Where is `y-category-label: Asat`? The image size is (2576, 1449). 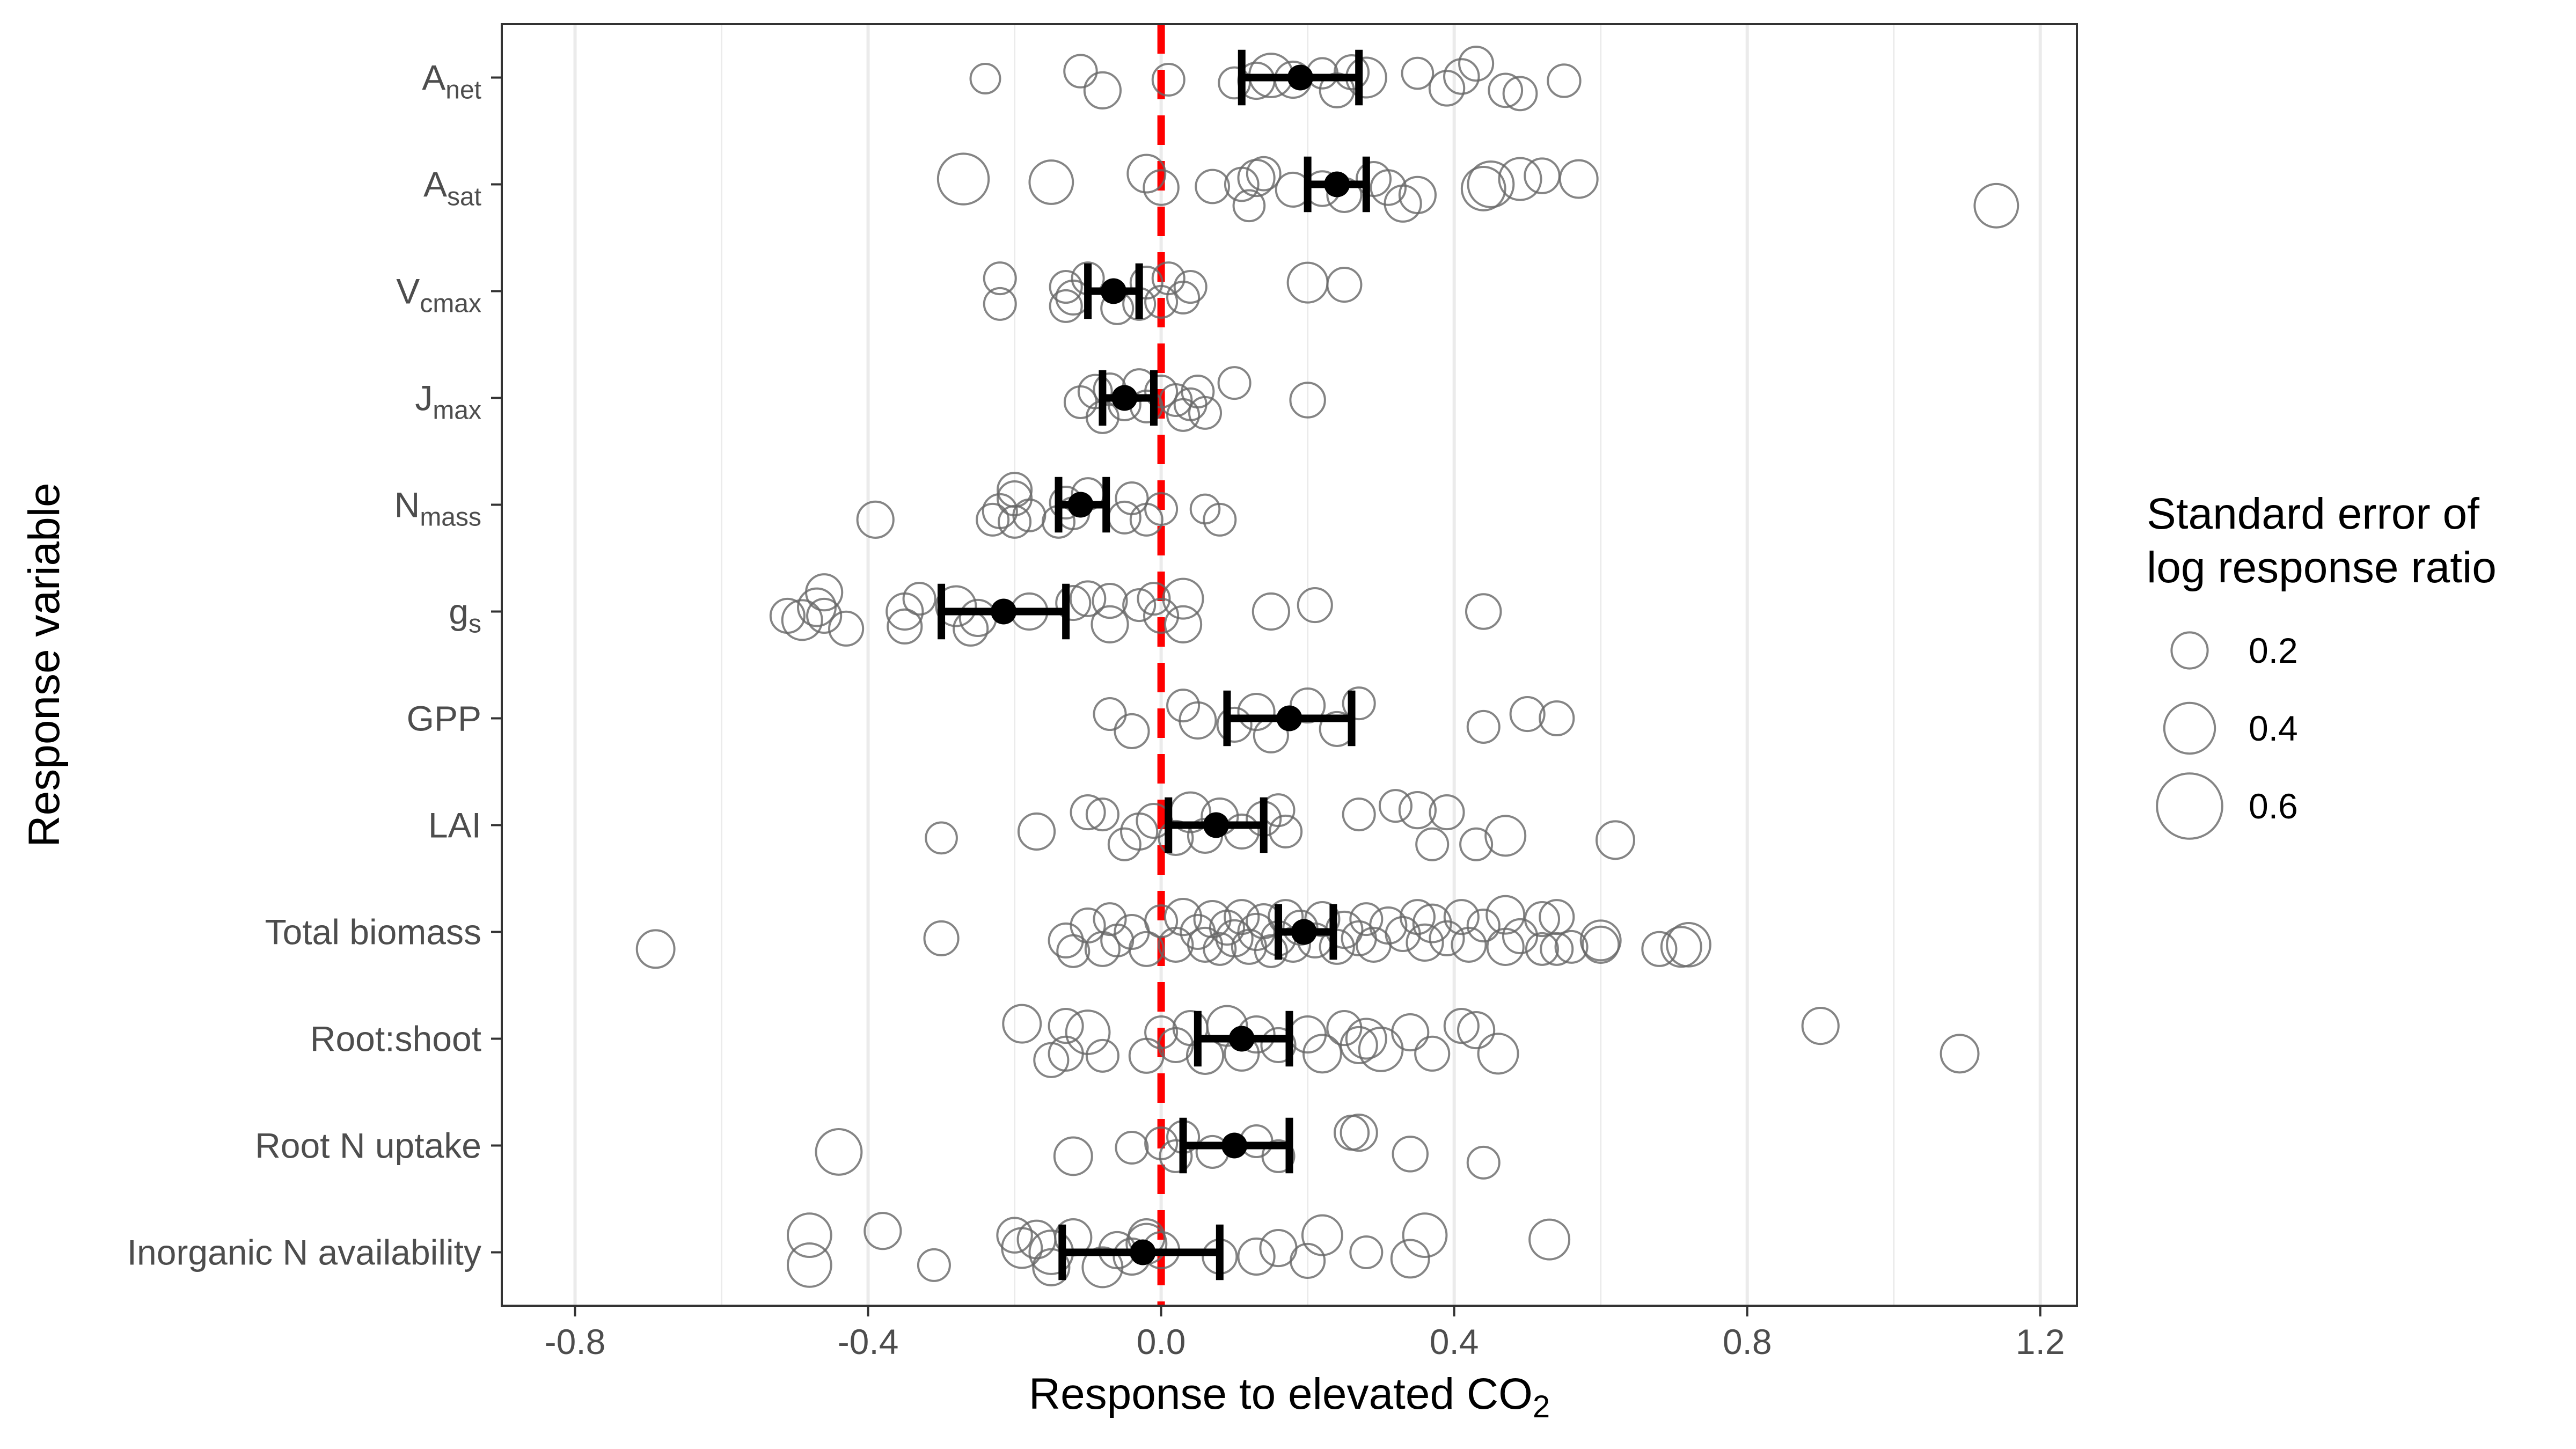
y-category-label: Asat is located at coordinates (452, 188).